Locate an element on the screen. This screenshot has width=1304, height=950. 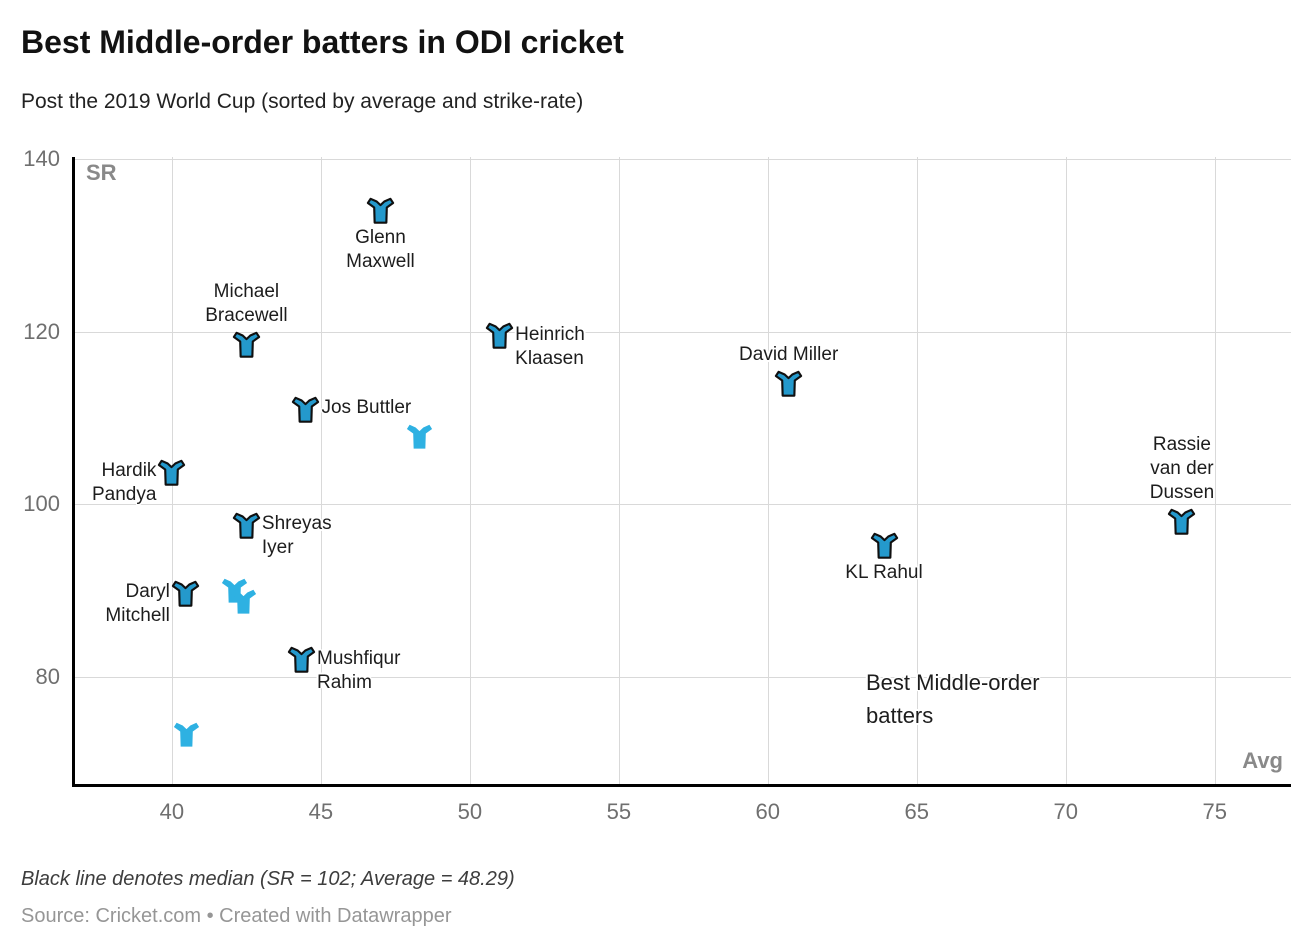
player-marker-michael-bracewell is located at coordinates (246, 344).